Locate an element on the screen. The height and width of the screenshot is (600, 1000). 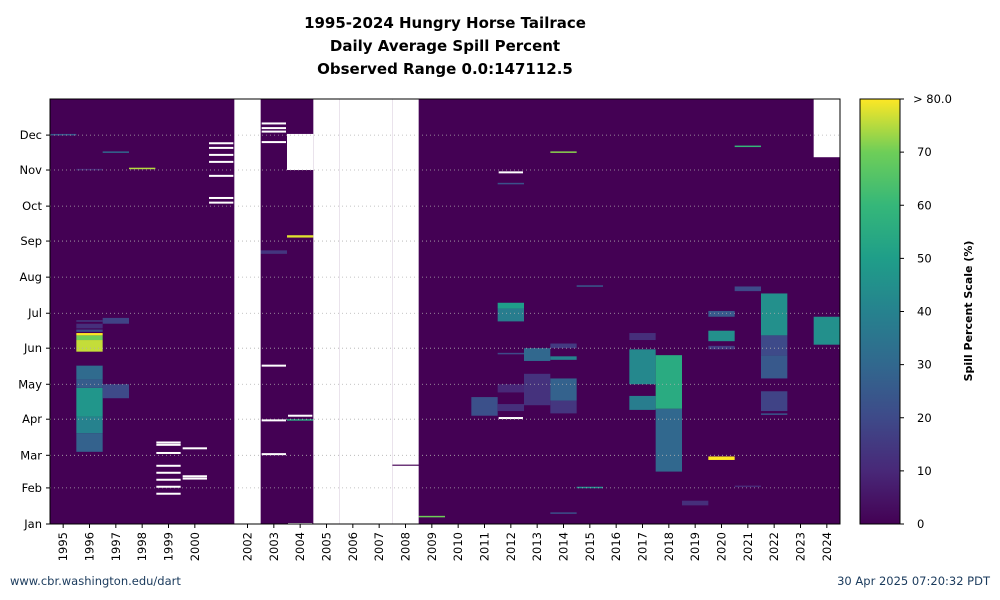
x-tick-label: 2014 is located at coordinates (564, 546).